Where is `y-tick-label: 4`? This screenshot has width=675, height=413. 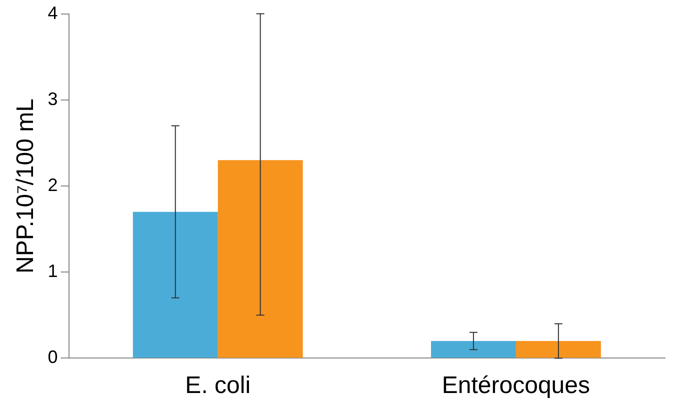 y-tick-label: 4 is located at coordinates (53, 12).